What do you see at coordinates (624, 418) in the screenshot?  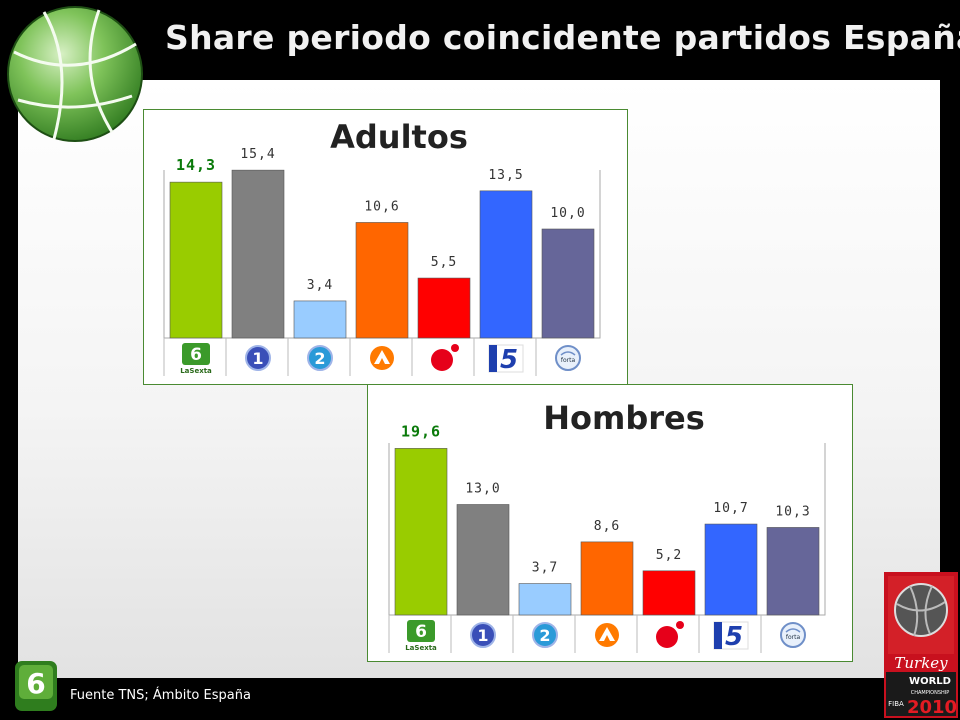 I see `chart-title: Hombres` at bounding box center [624, 418].